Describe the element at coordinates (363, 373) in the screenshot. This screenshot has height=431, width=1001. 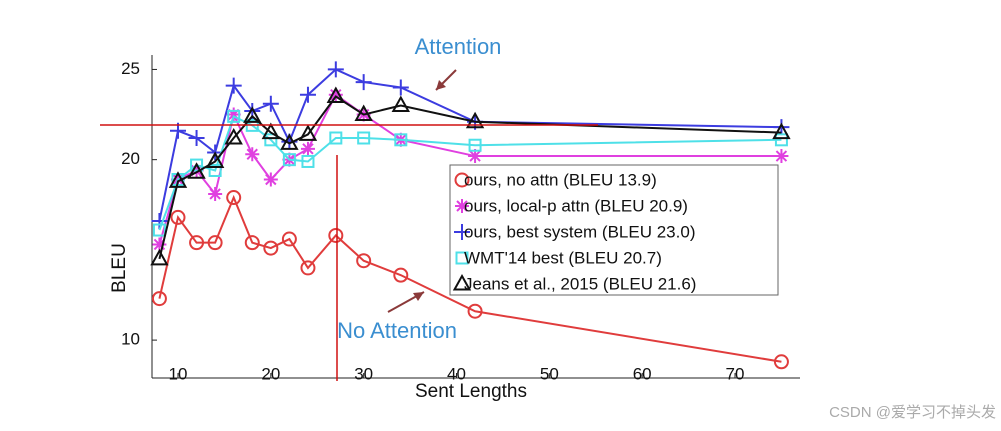
I see `x-tick-label: 30` at that location.